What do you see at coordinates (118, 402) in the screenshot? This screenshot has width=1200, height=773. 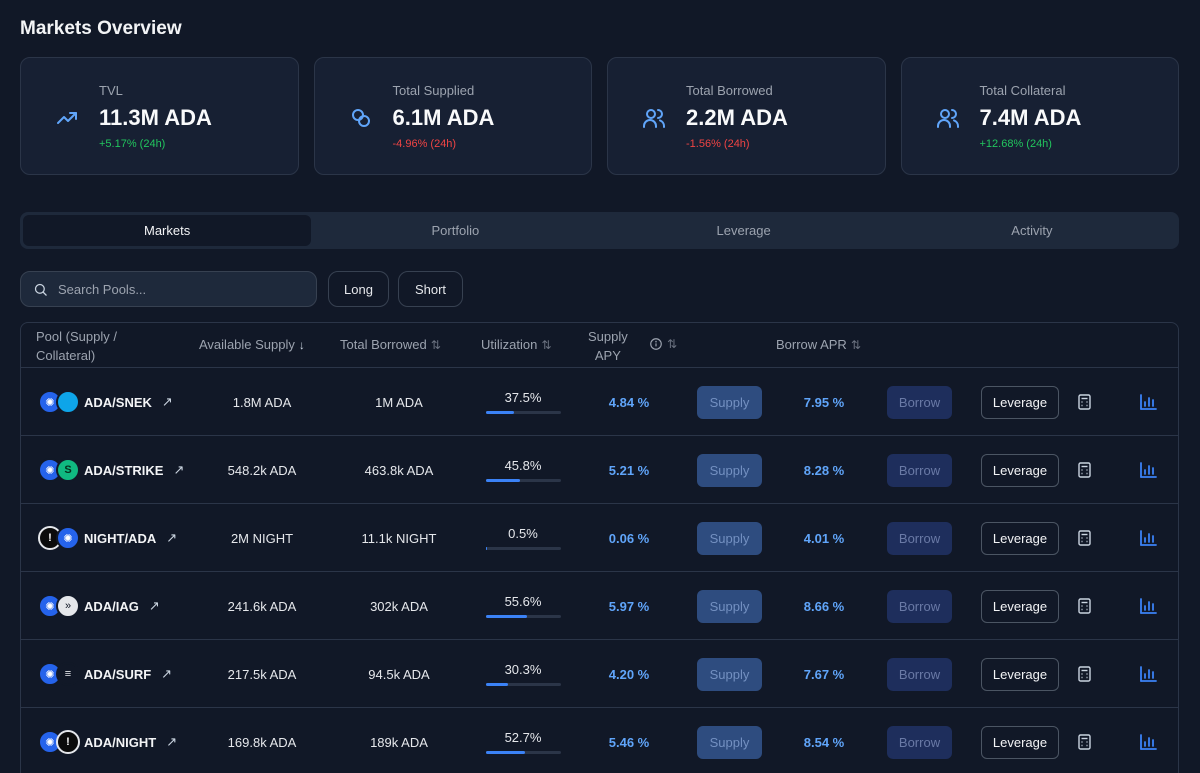 I see `pool-name: ADA/SNEK` at bounding box center [118, 402].